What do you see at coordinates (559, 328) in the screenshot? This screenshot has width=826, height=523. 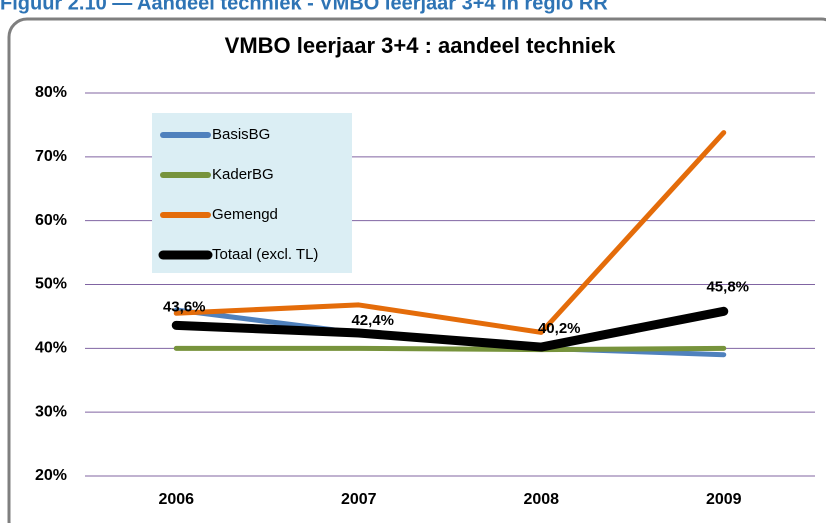 I see `data-label: 40,2%` at bounding box center [559, 328].